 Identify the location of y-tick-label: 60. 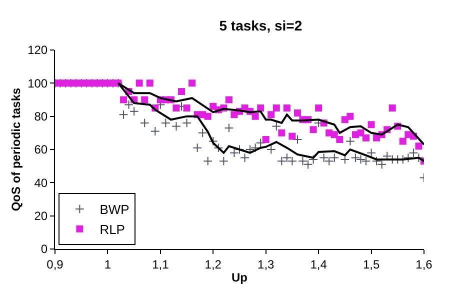
(41, 149).